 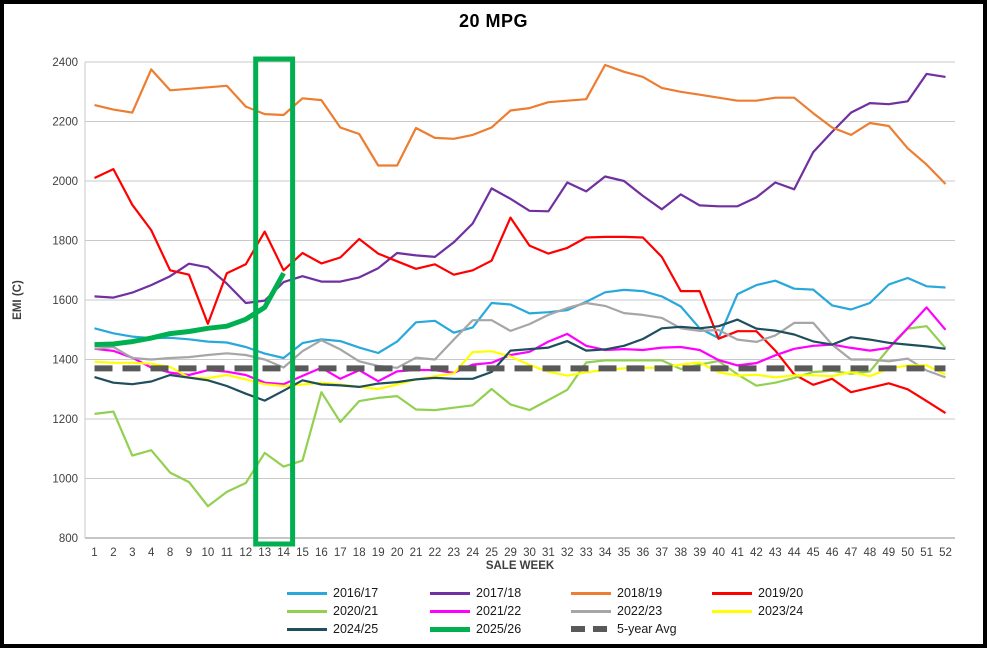 I want to click on y-tick-label: 2200, so click(x=65, y=123).